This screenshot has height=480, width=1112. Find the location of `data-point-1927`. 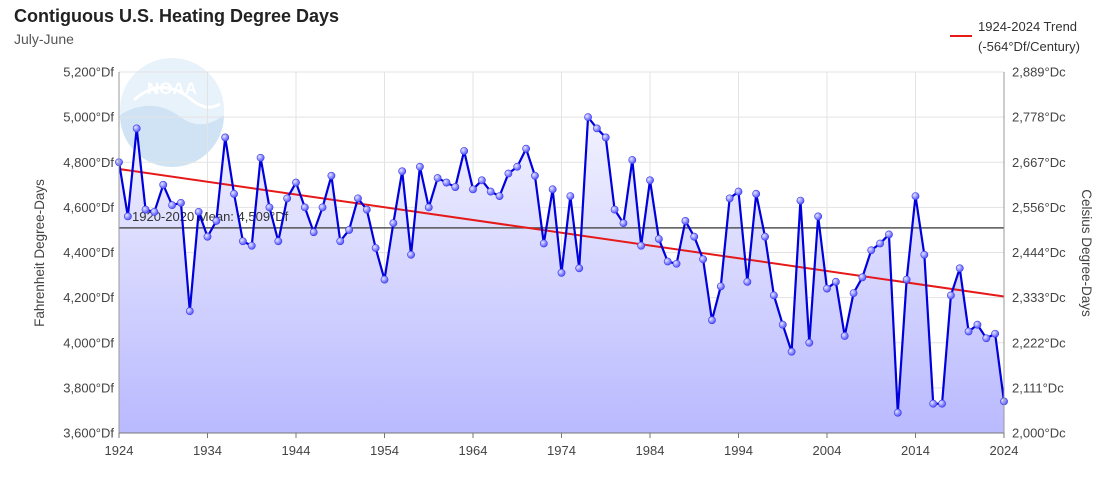

data-point-1927 is located at coordinates (145, 209).